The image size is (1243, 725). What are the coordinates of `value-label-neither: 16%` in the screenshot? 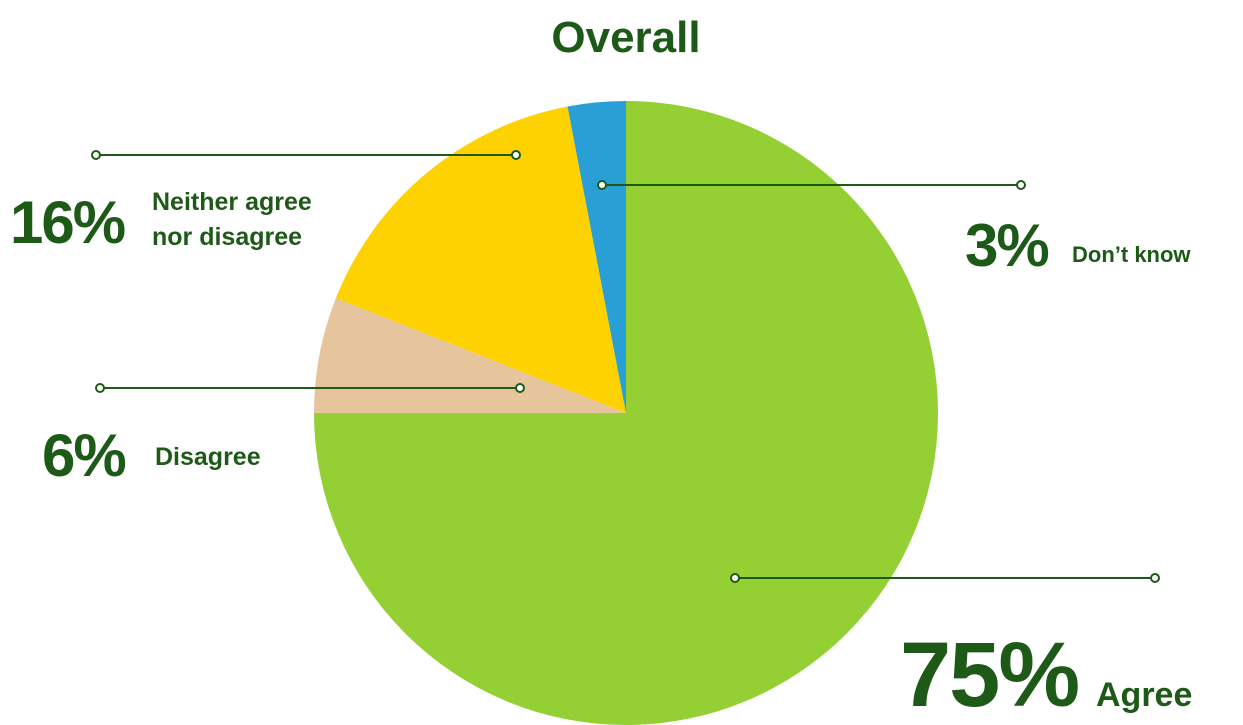 It's located at (67, 222).